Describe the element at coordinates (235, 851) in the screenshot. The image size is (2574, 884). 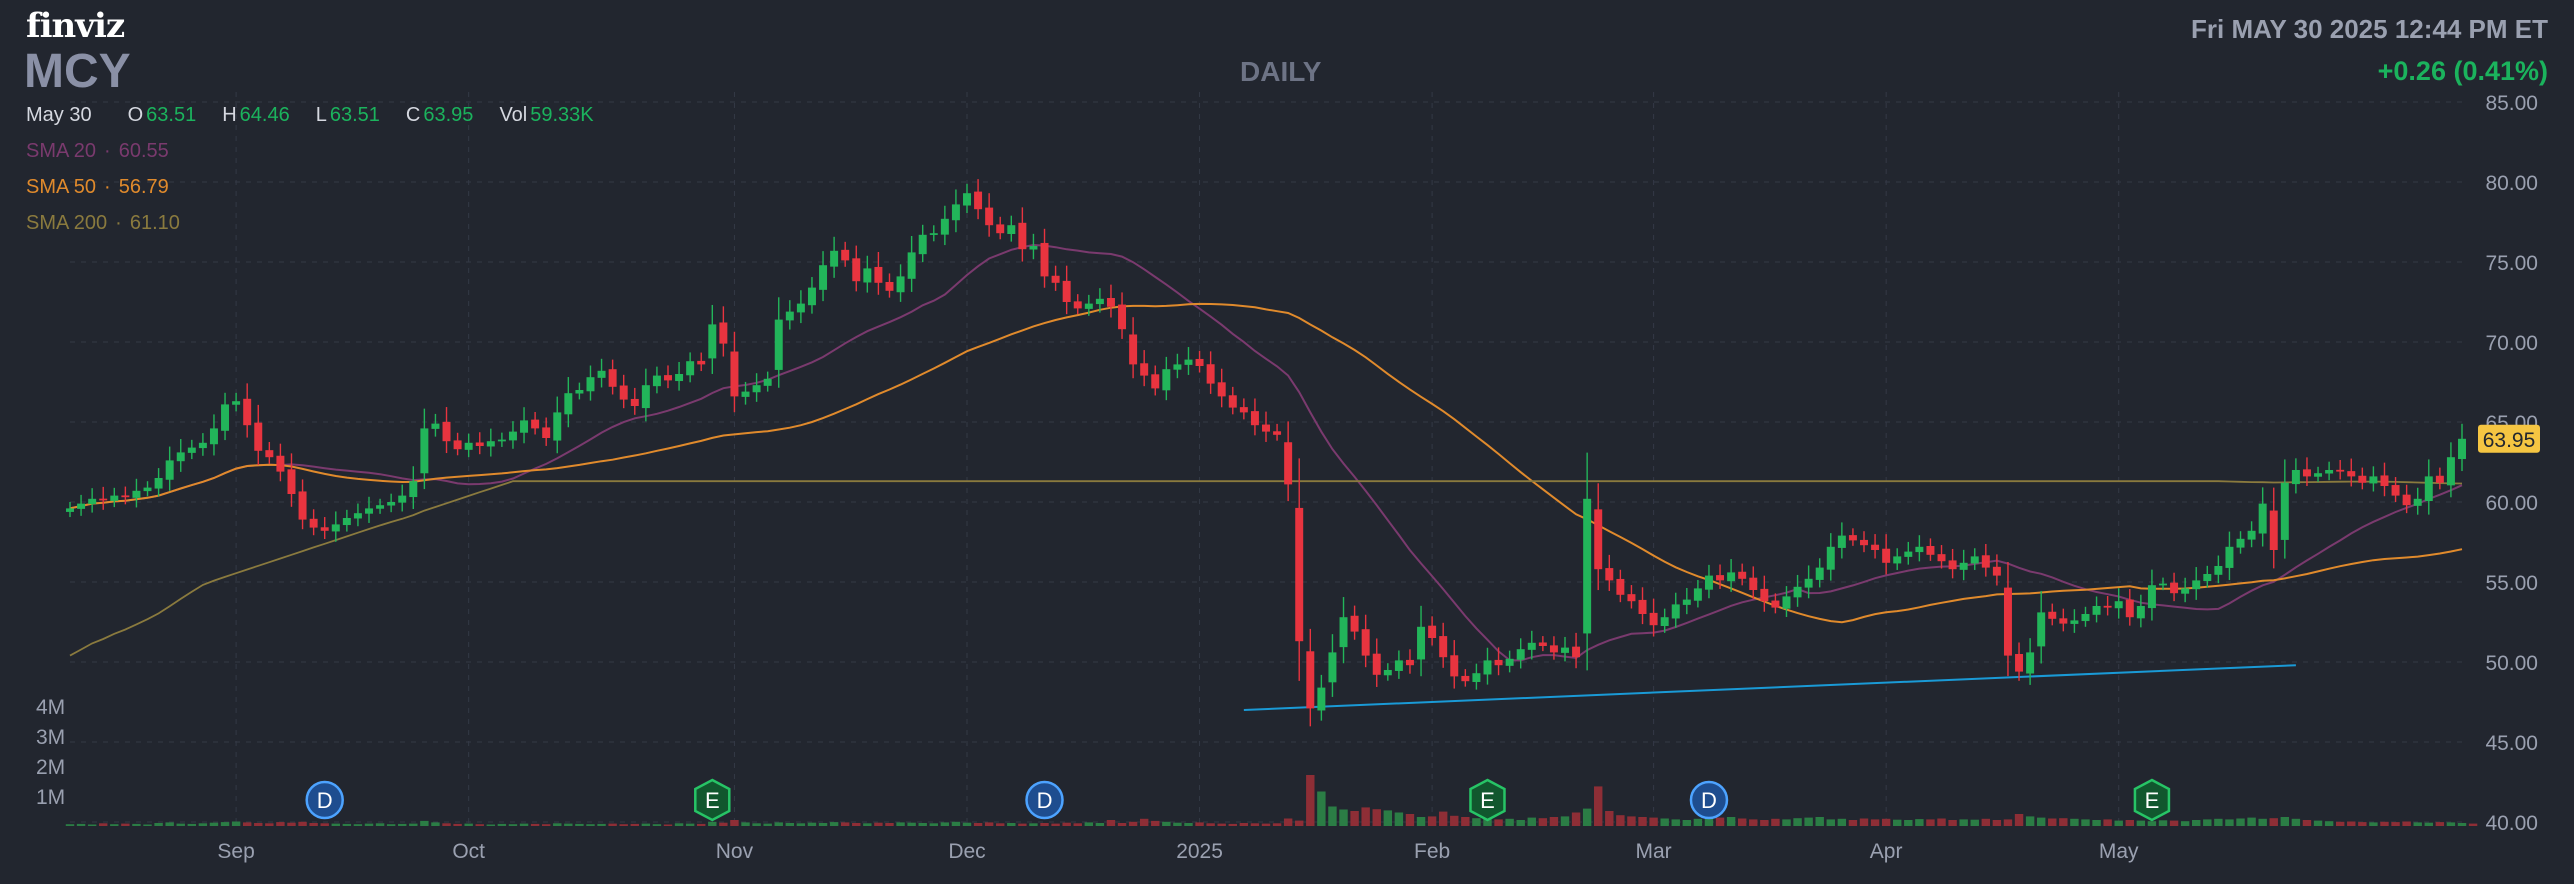
I see `x-tick-label: Sep` at that location.